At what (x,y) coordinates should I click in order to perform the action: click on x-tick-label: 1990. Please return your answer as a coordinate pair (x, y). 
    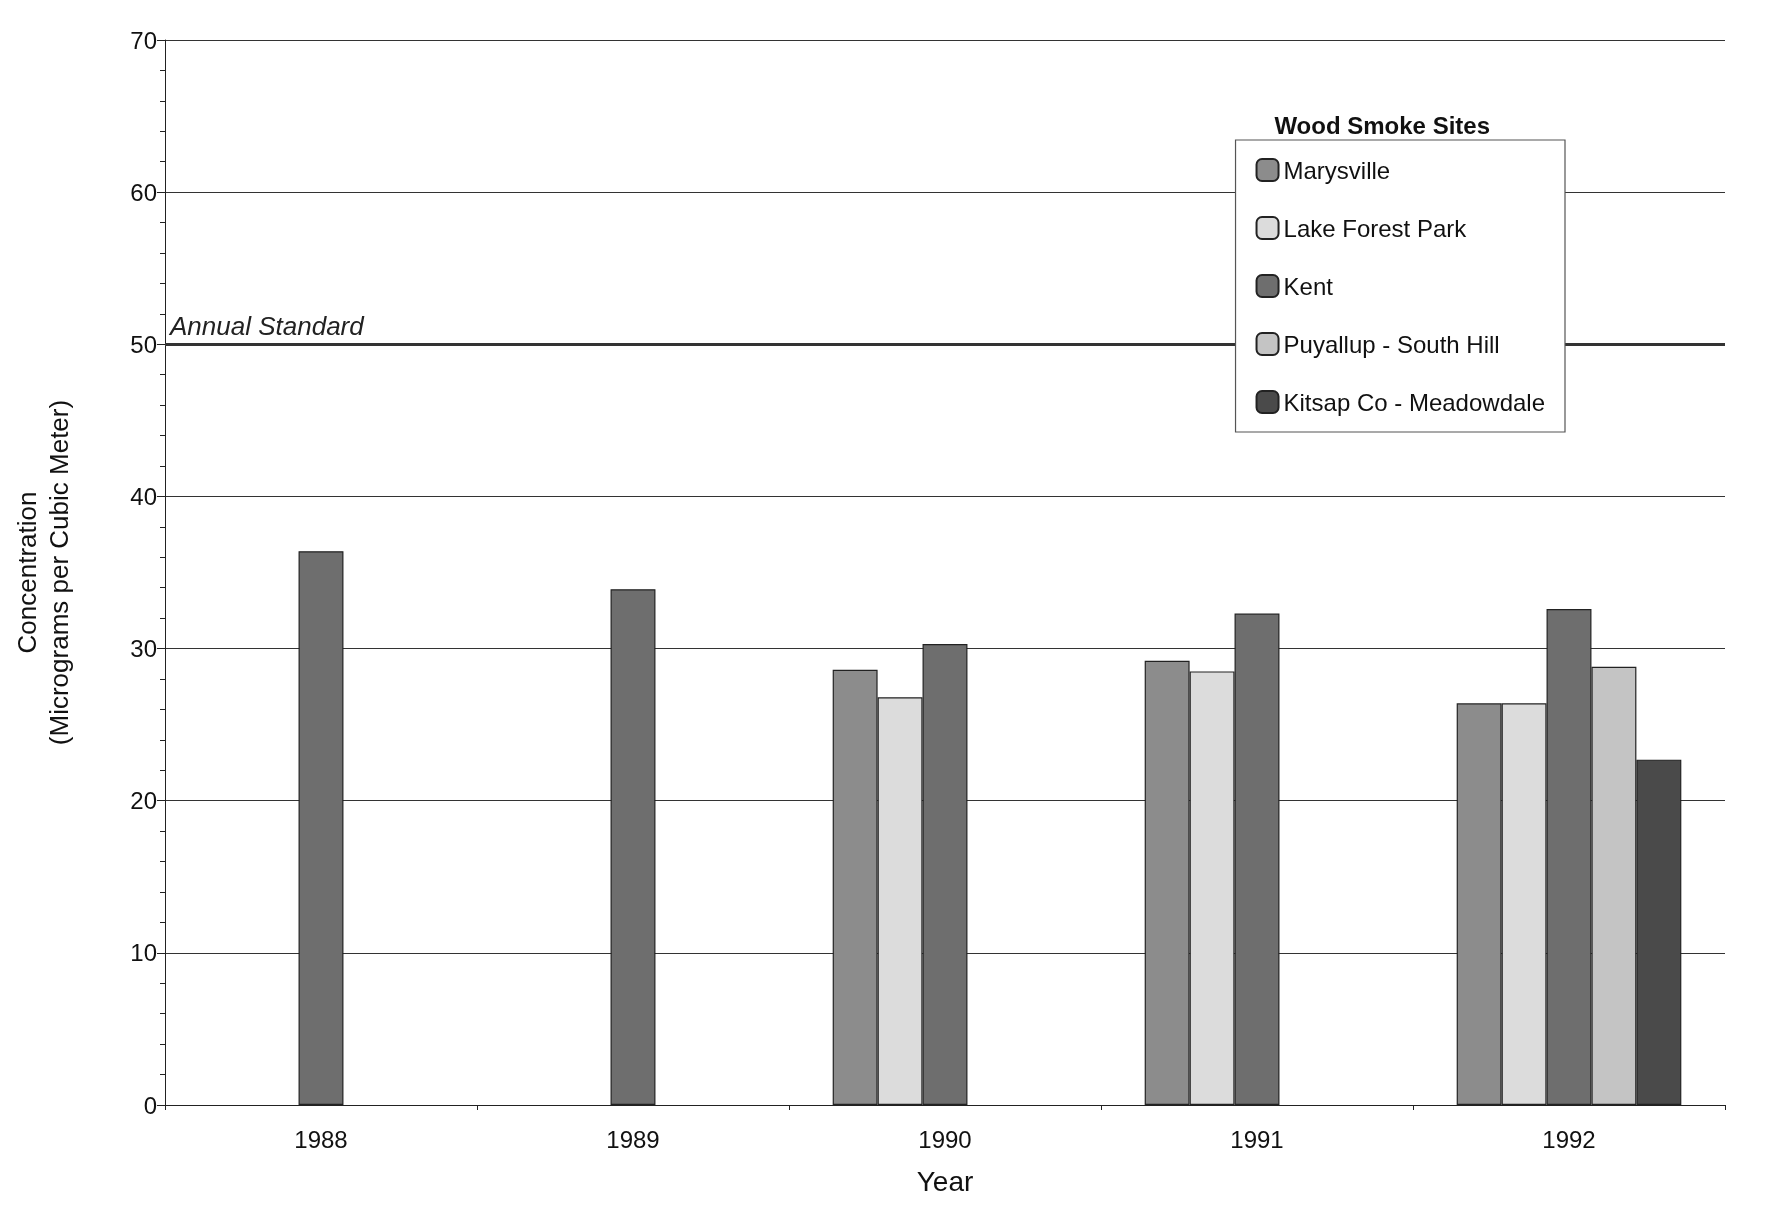
    Looking at the image, I should click on (945, 1139).